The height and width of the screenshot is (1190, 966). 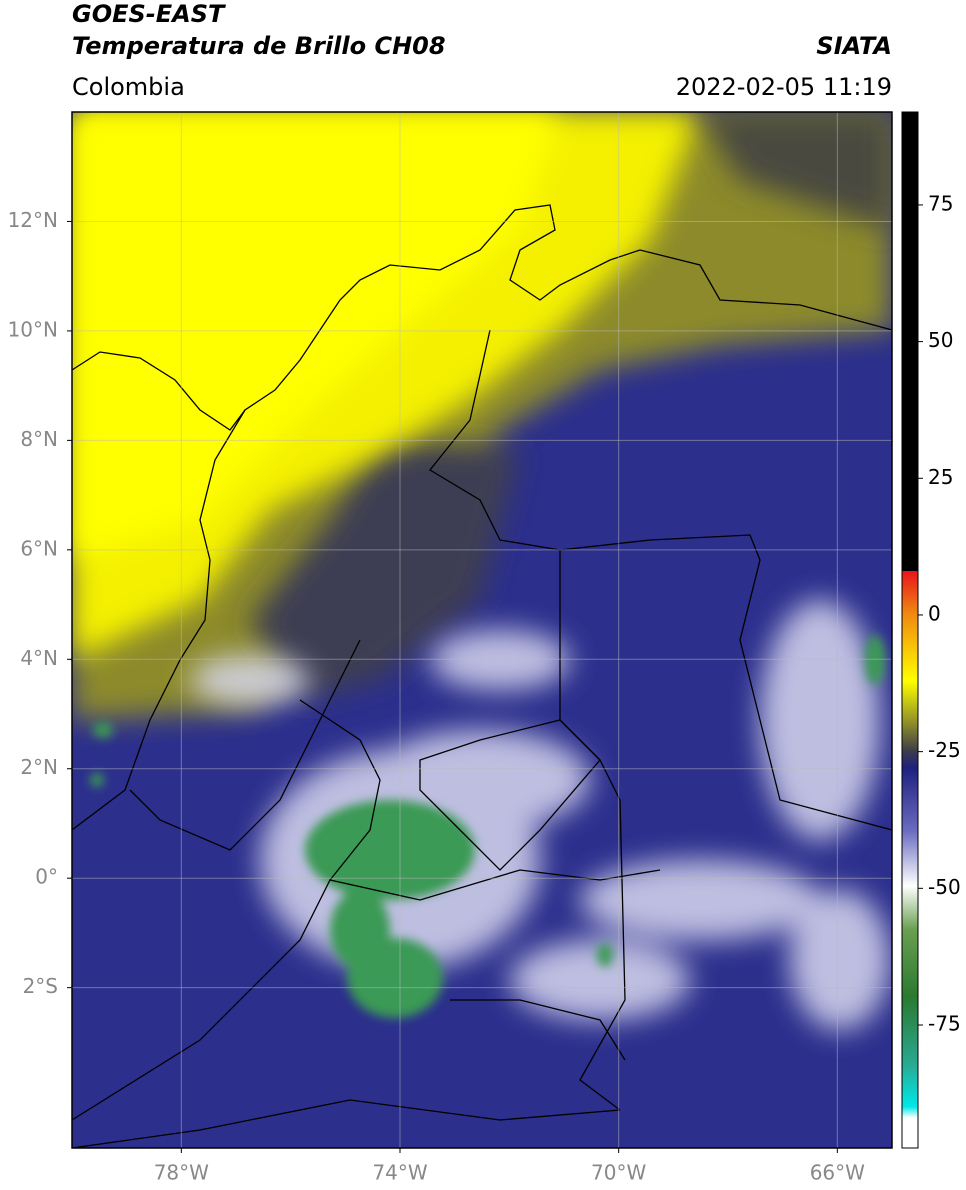 I want to click on x-tick-label: 70°W, so click(x=618, y=1173).